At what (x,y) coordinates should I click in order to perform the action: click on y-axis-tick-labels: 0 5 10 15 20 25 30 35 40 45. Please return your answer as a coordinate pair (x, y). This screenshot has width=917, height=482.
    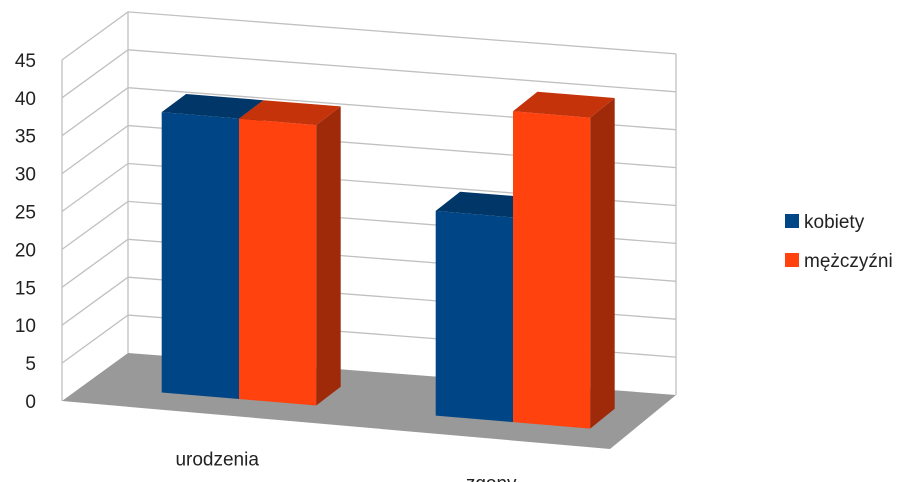
    Looking at the image, I should click on (25, 232).